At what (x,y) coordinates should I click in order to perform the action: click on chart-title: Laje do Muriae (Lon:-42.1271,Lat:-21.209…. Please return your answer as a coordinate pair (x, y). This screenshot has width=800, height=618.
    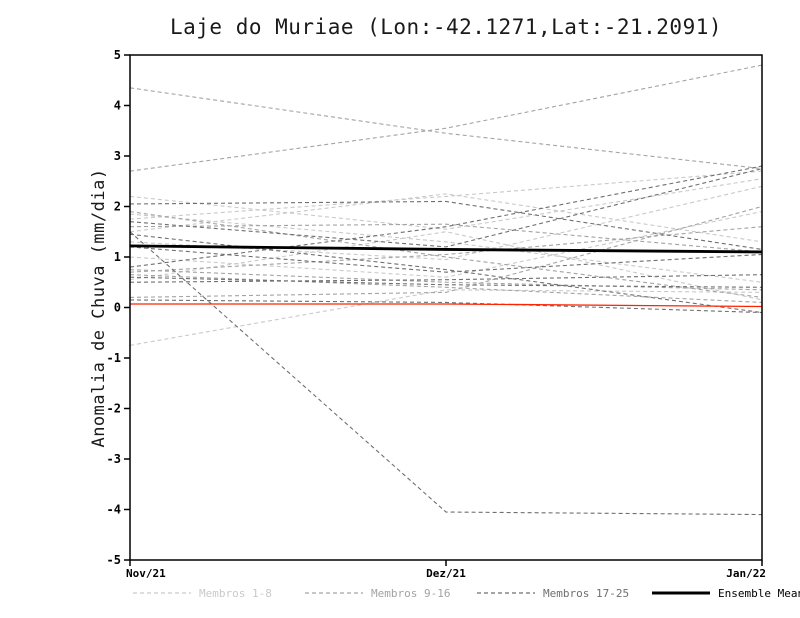
    Looking at the image, I should click on (446, 27).